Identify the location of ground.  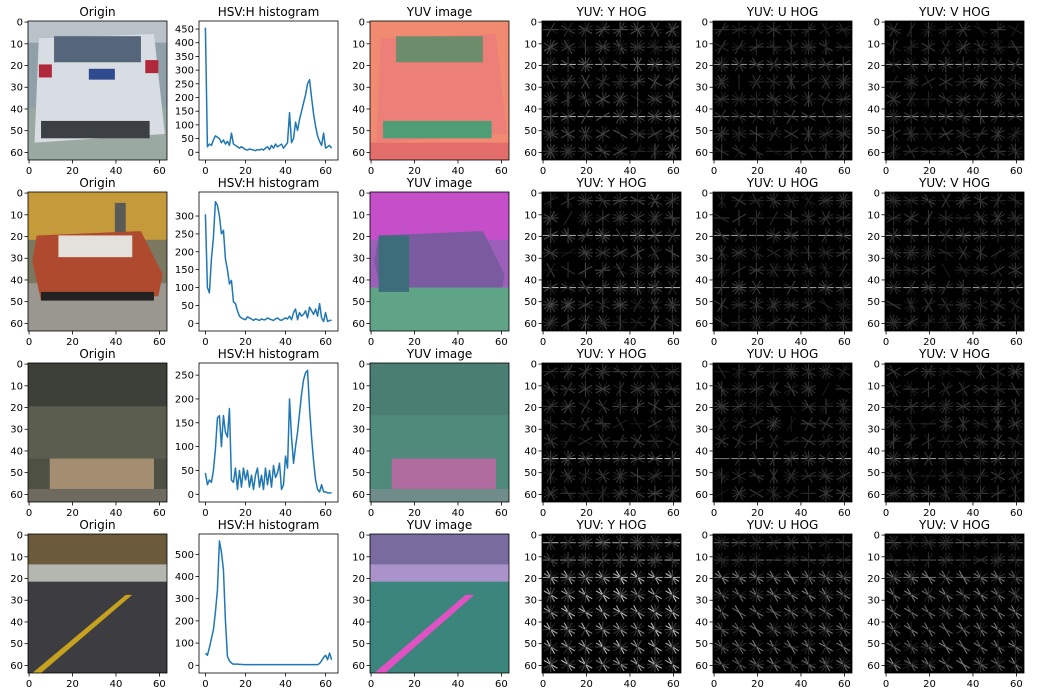
(439, 151).